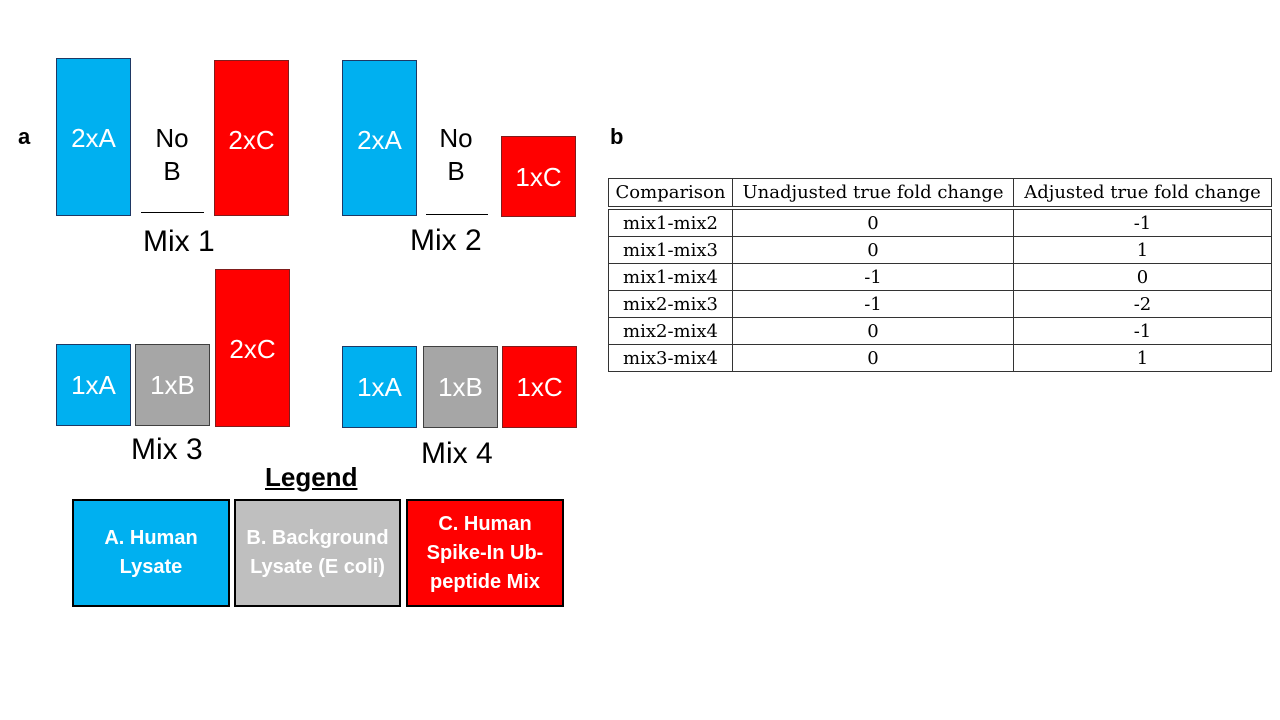  I want to click on legend-item-c: C. Human Spike-In Ub-peptide Mix, so click(485, 553).